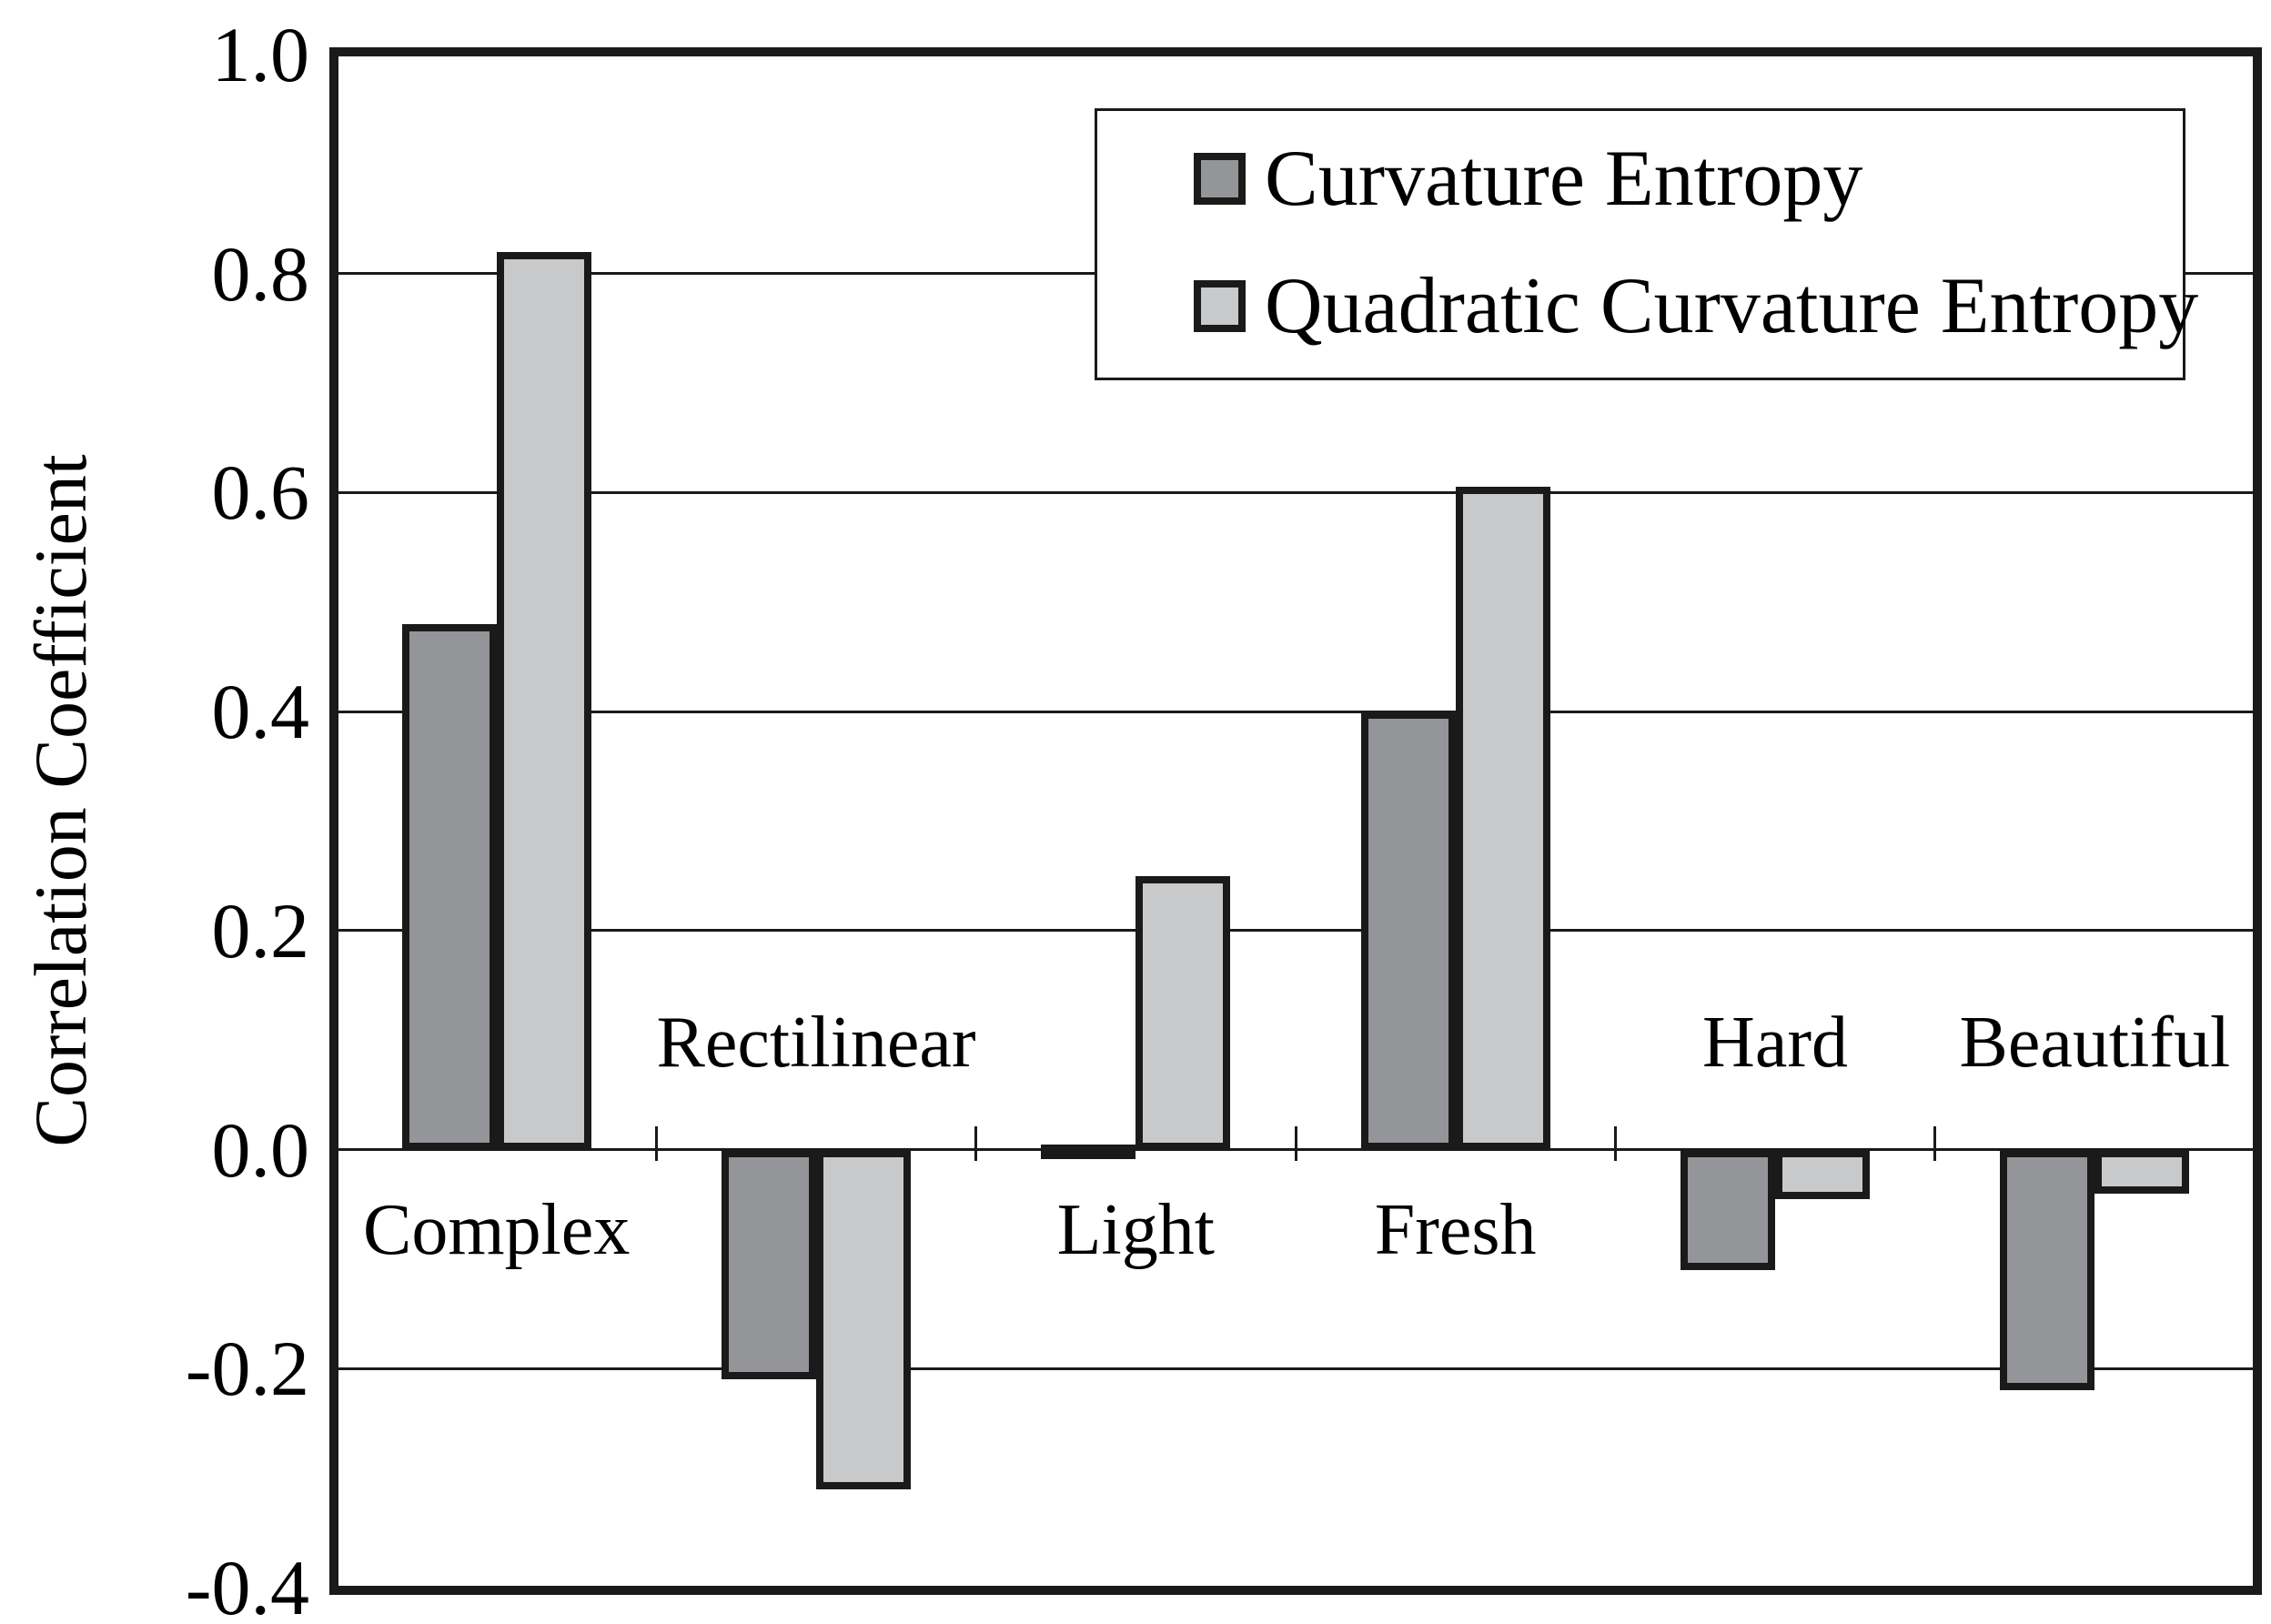 This screenshot has width=2271, height=1624. I want to click on legend-entry-curvature-entropy: Curvature Entropy, so click(1528, 178).